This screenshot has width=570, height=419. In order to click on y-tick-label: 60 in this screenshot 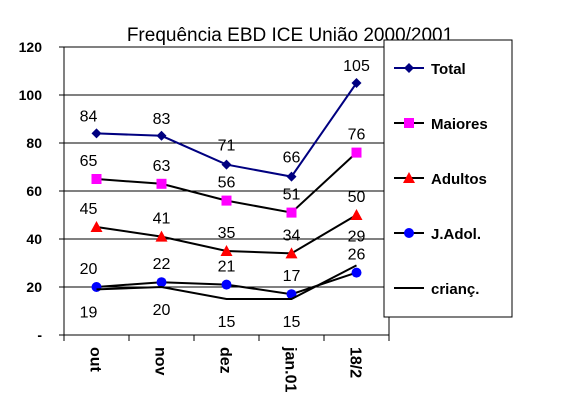, I will do `click(34, 191)`.